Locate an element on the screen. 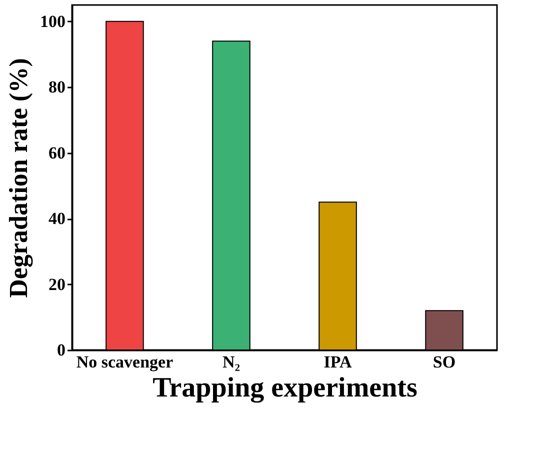 The image size is (537, 450). y-tick-label: 40 is located at coordinates (57, 218).